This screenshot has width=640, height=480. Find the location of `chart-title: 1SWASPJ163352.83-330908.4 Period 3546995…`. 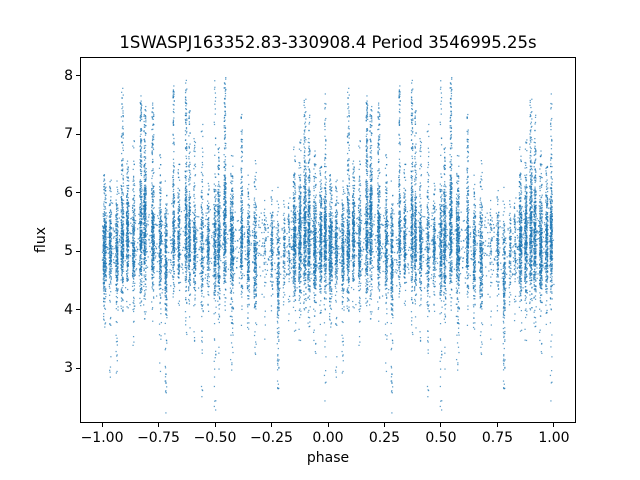

chart-title: 1SWASPJ163352.83-330908.4 Period 3546995… is located at coordinates (328, 42).